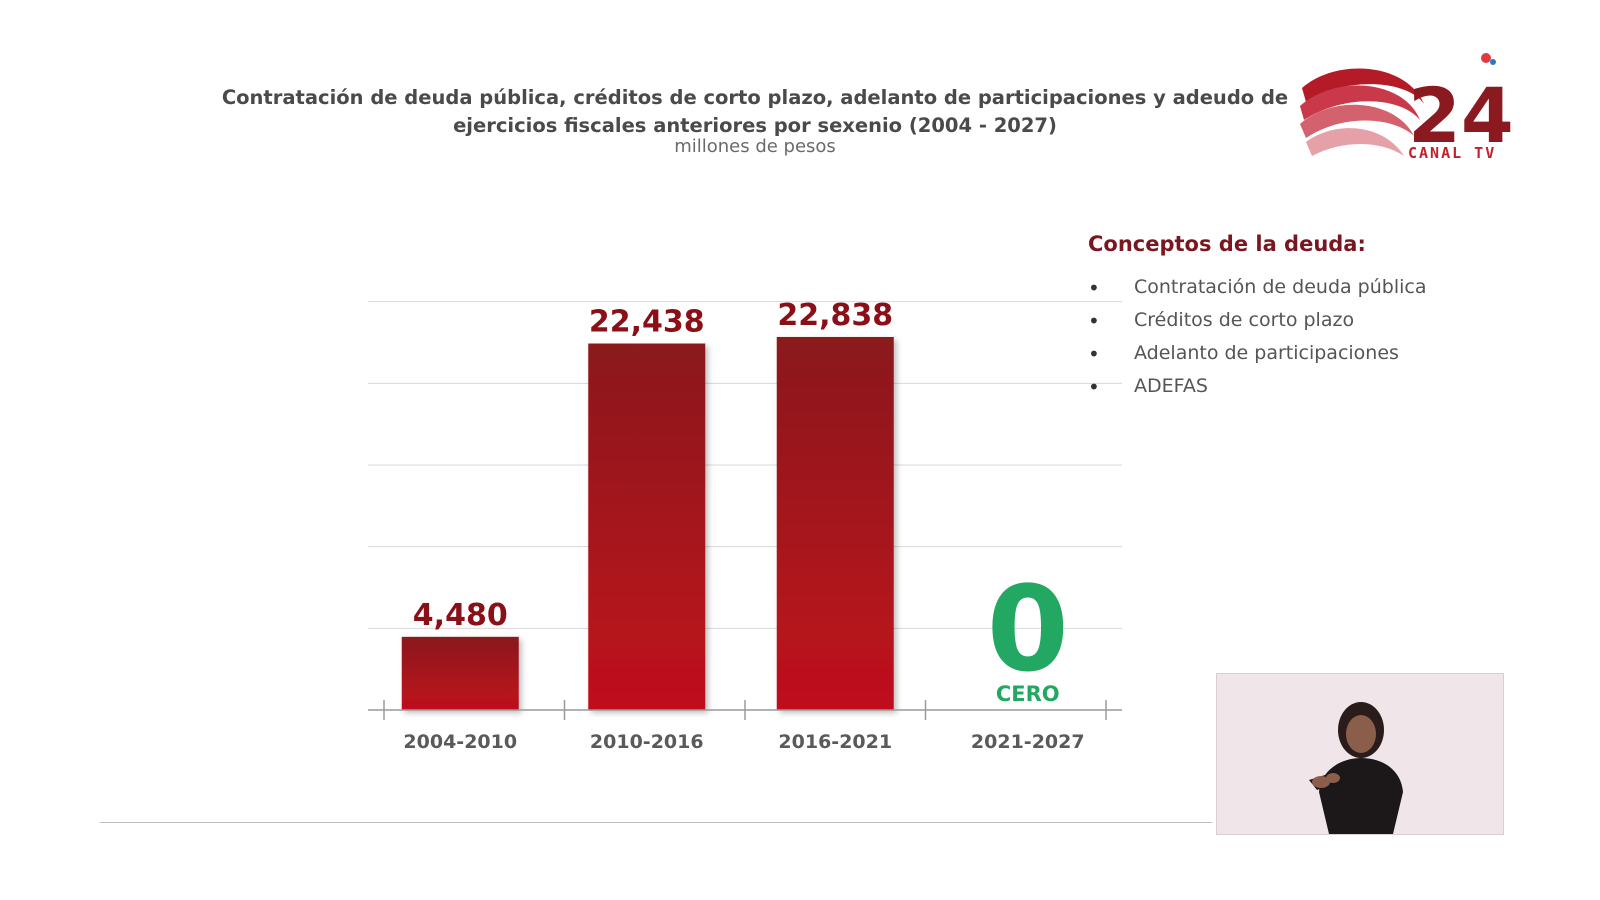 This screenshot has height=900, width=1600. Describe the element at coordinates (1171, 386) in the screenshot. I see `legend-item-label: ADEFAS` at that location.